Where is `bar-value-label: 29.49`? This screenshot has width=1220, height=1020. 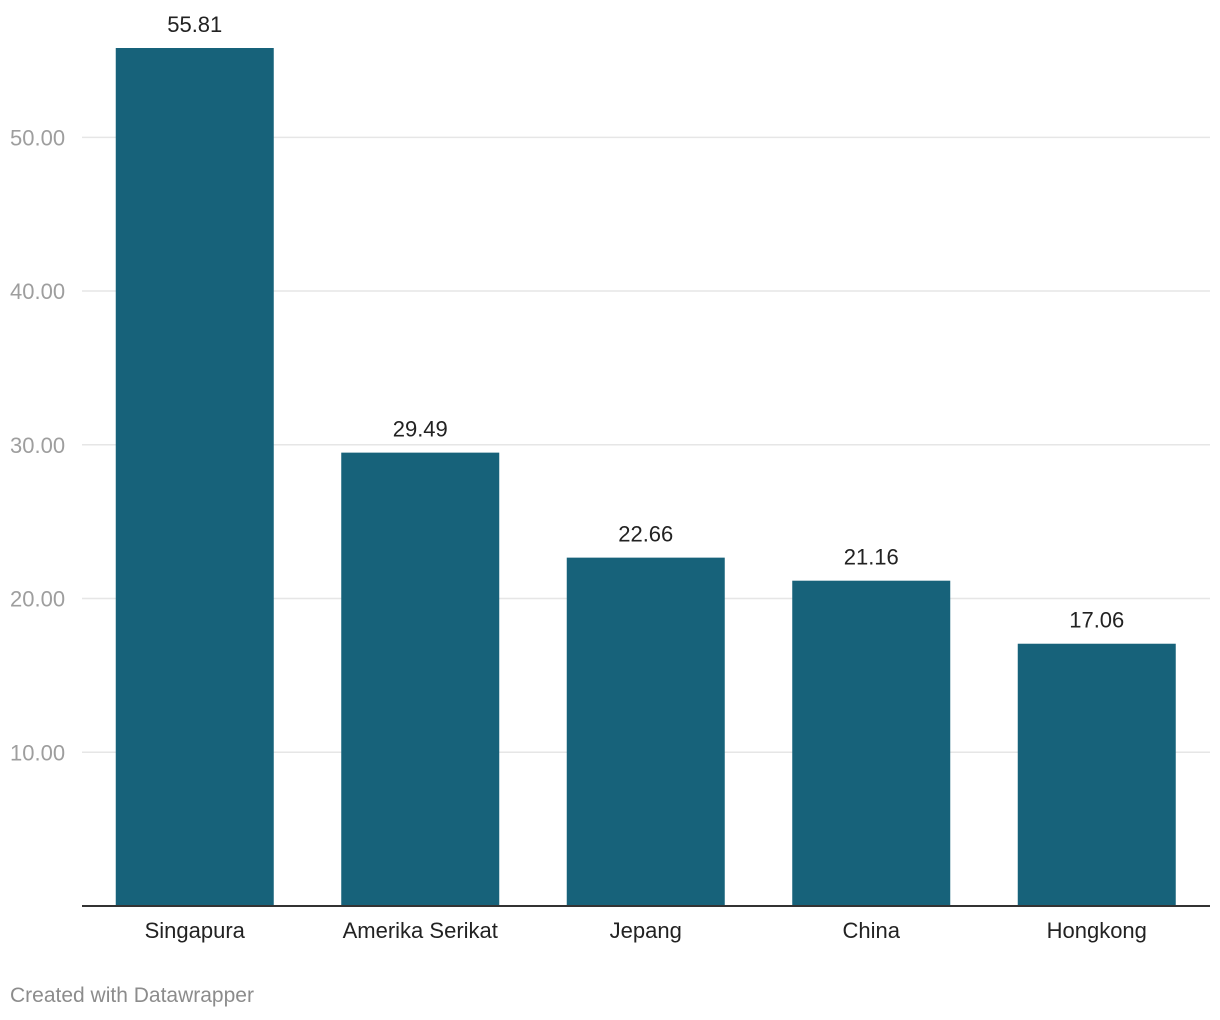
bar-value-label: 29.49 is located at coordinates (420, 429).